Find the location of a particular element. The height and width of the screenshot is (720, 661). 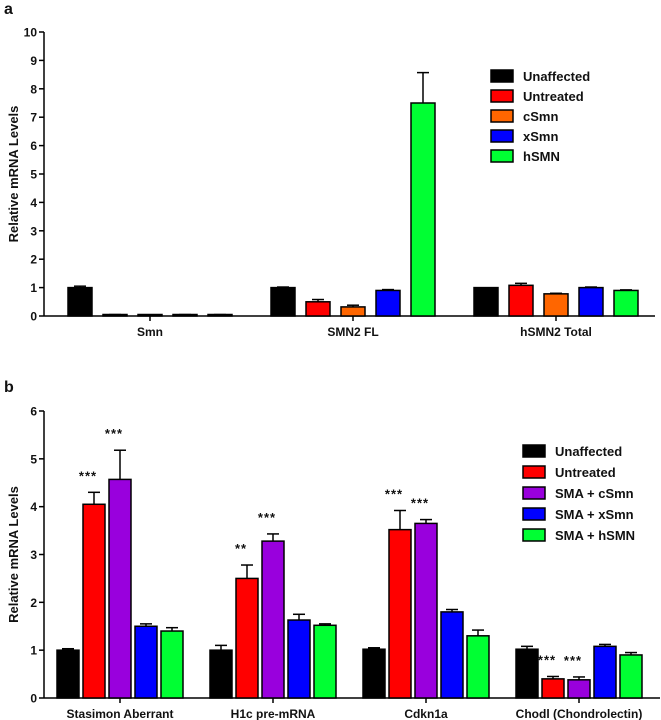

y-tick-label: 7 is located at coordinates (33, 118).